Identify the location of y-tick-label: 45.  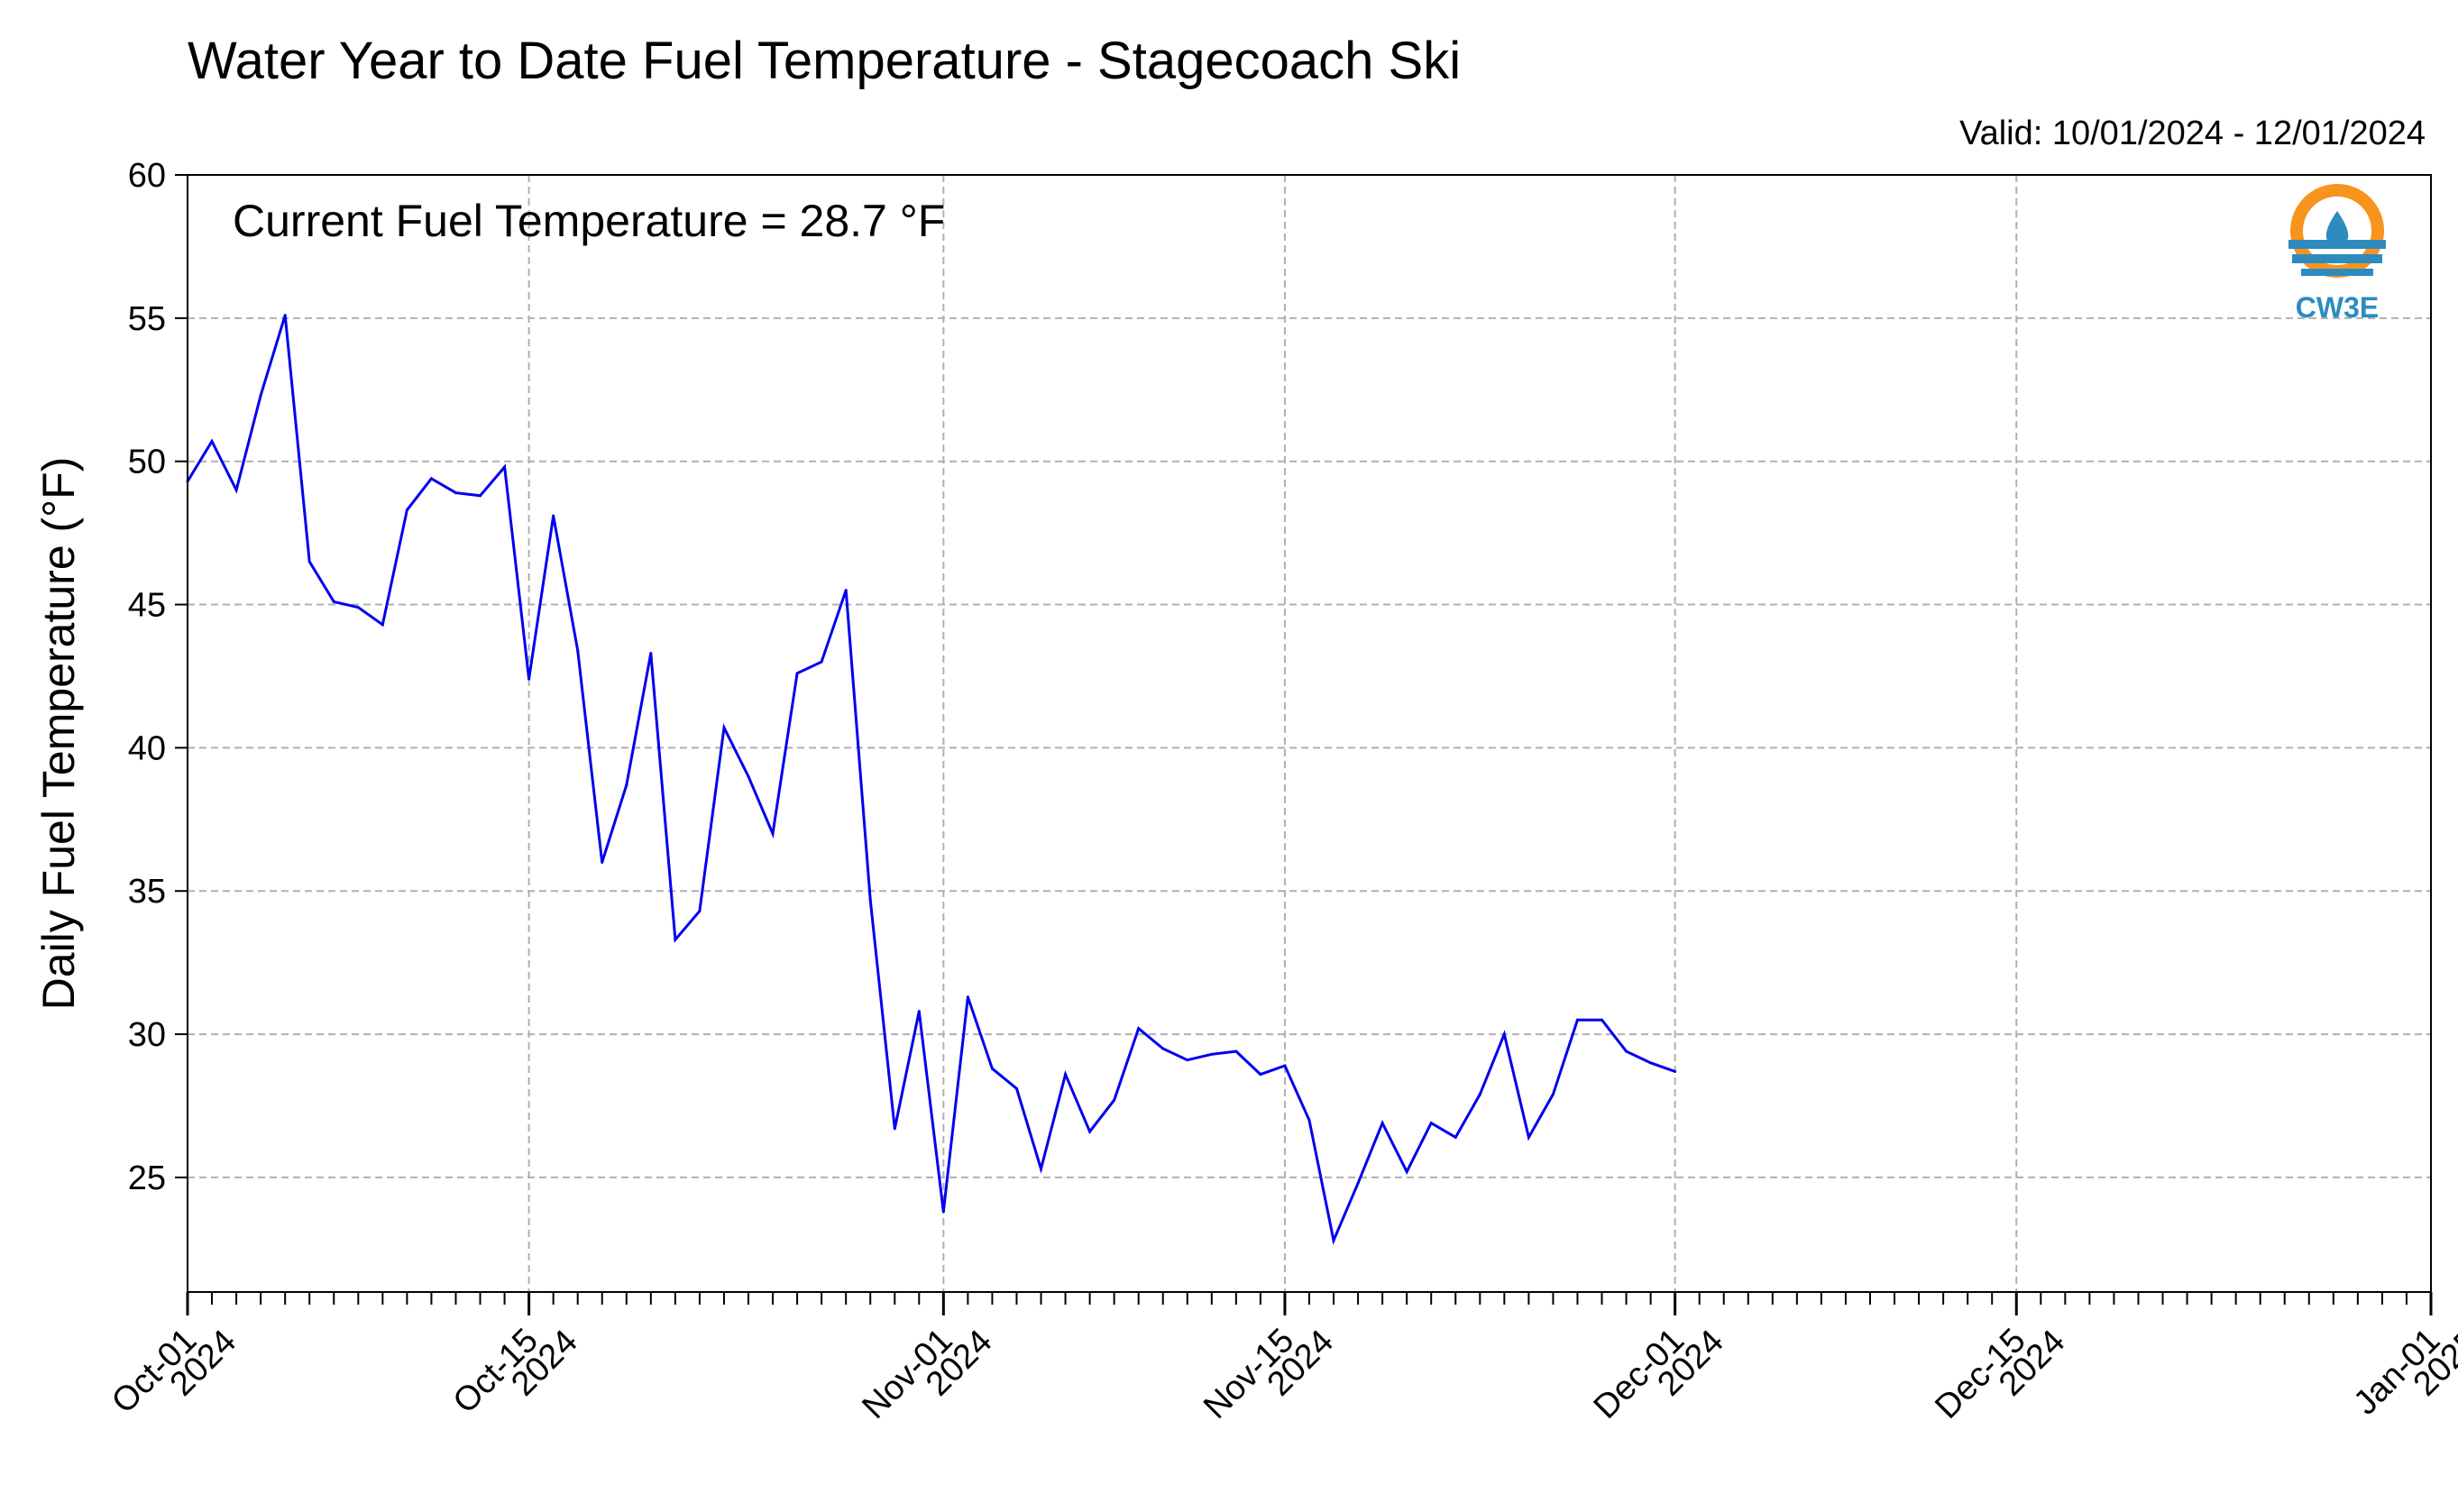
(147, 606).